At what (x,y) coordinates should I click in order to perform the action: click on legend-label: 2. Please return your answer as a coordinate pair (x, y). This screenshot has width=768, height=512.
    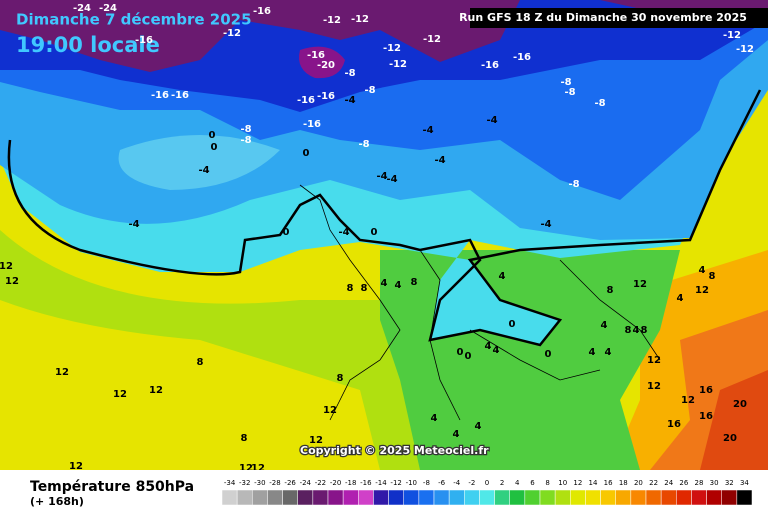
    Looking at the image, I should click on (502, 483).